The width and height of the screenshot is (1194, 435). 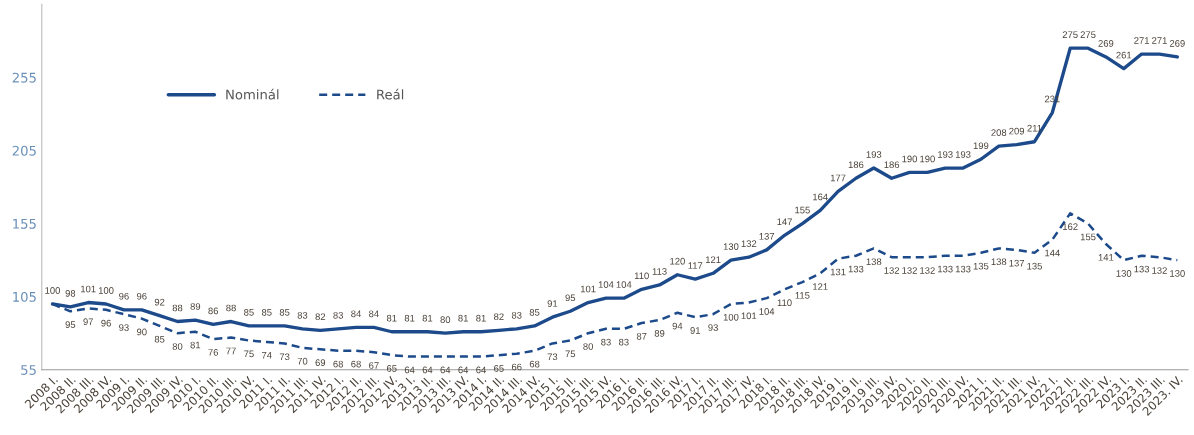 What do you see at coordinates (374, 365) in the screenshot?
I see `data-label: 67` at bounding box center [374, 365].